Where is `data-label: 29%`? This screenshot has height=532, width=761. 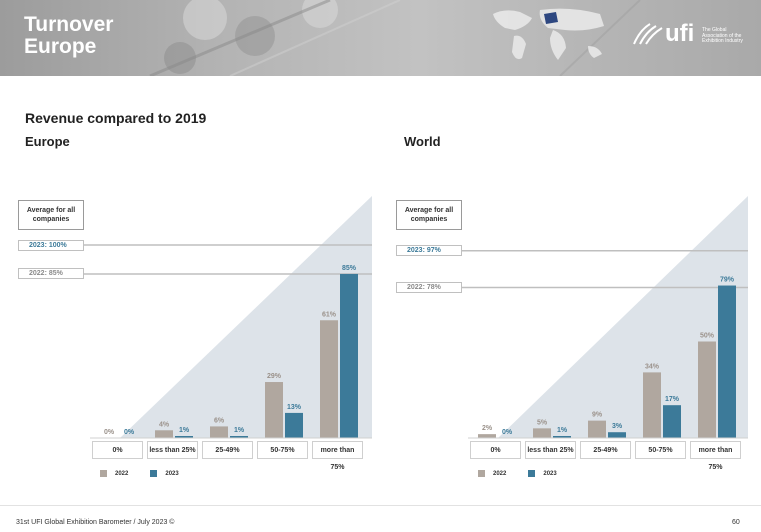
data-label: 29% is located at coordinates (274, 376).